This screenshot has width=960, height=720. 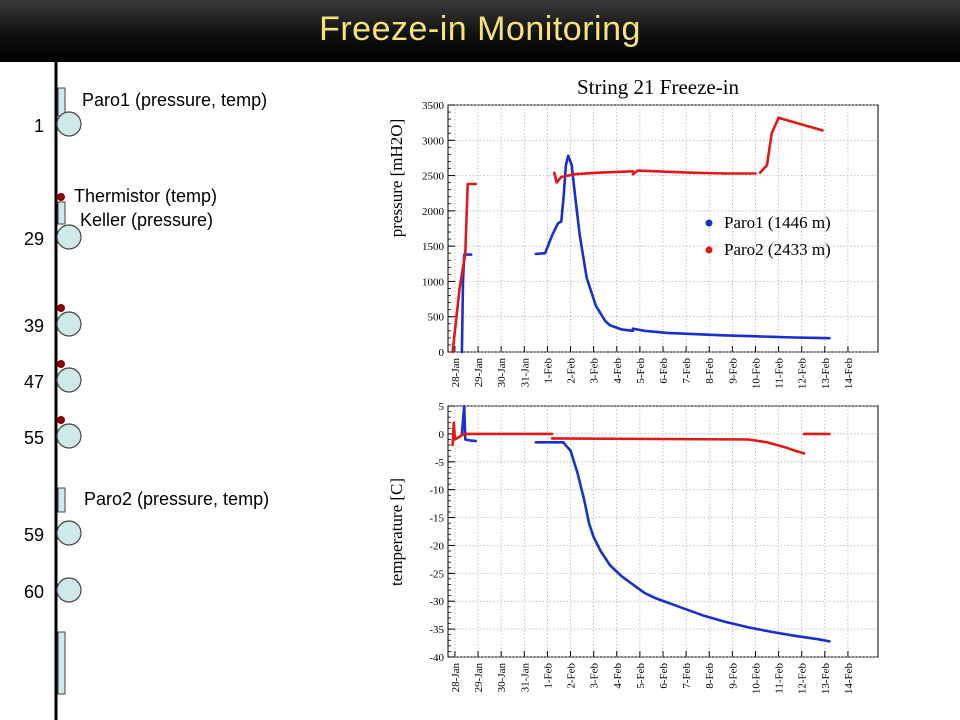 I want to click on temperature-y-tick-label: -10, so click(x=436, y=491).